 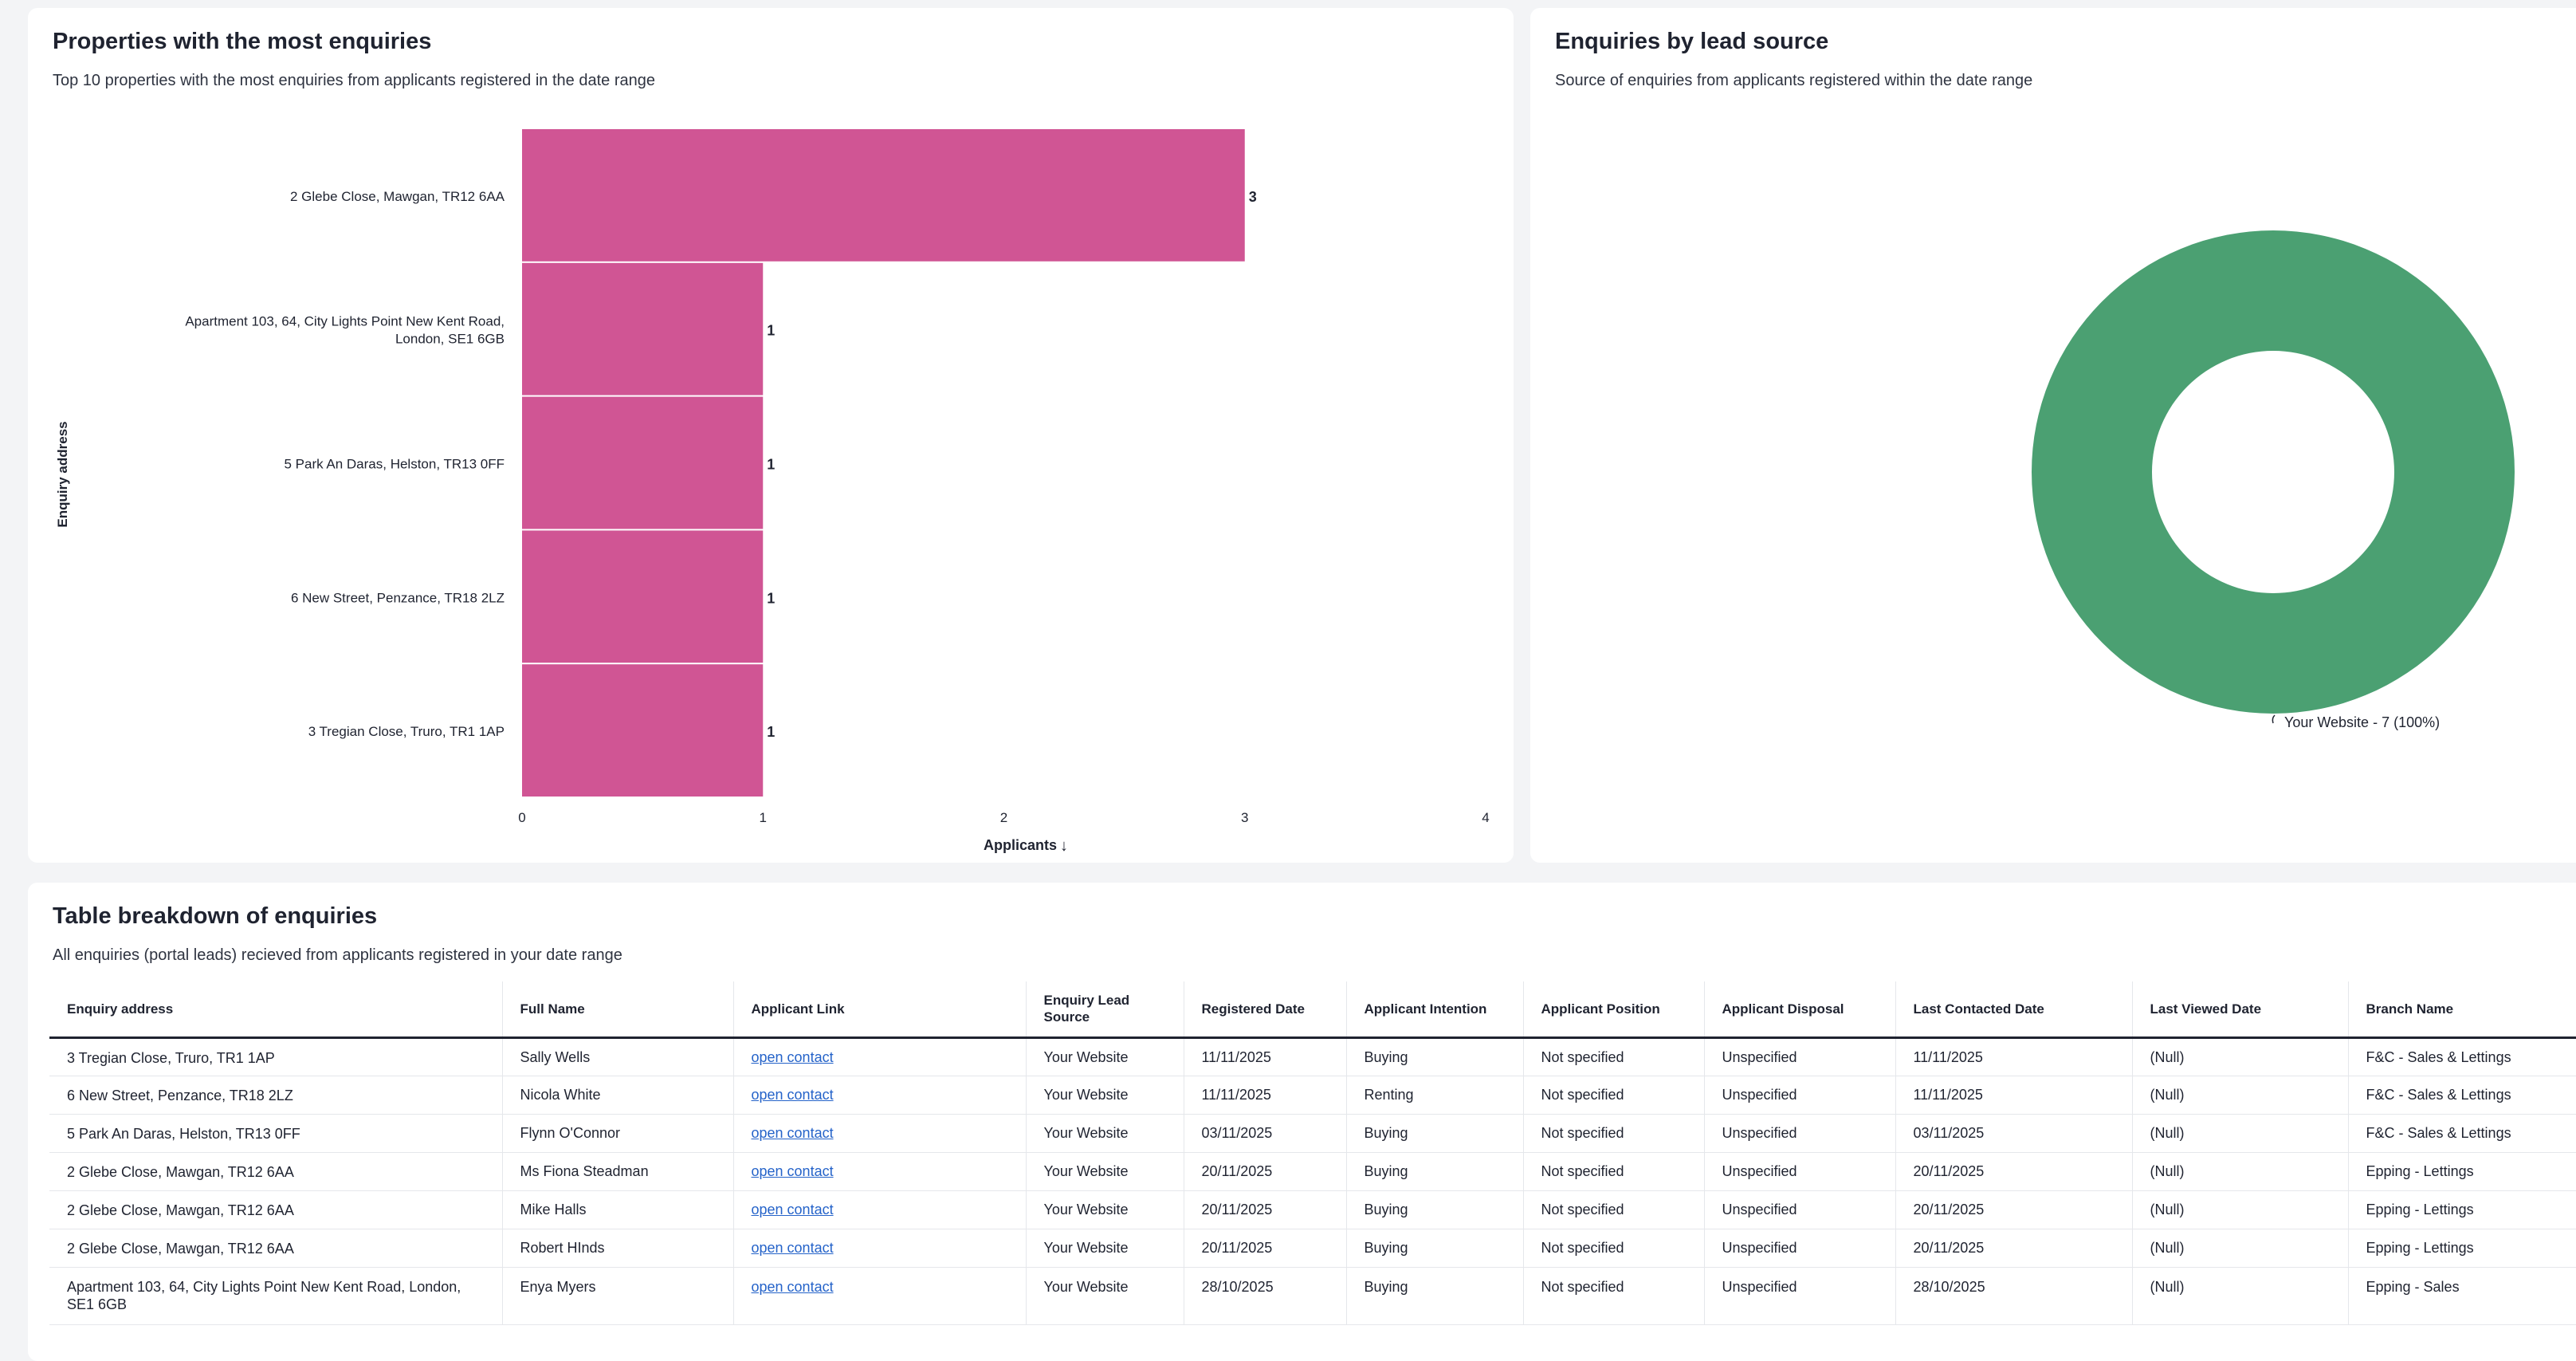 I want to click on bar-value-label: 3, so click(x=1253, y=197).